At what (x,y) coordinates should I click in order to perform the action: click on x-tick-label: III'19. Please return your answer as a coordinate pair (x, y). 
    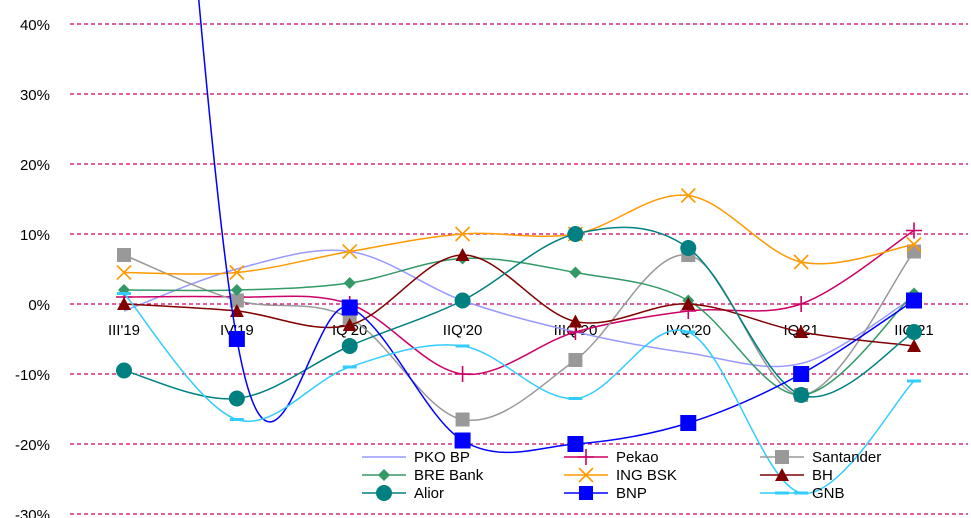
    Looking at the image, I should click on (124, 330).